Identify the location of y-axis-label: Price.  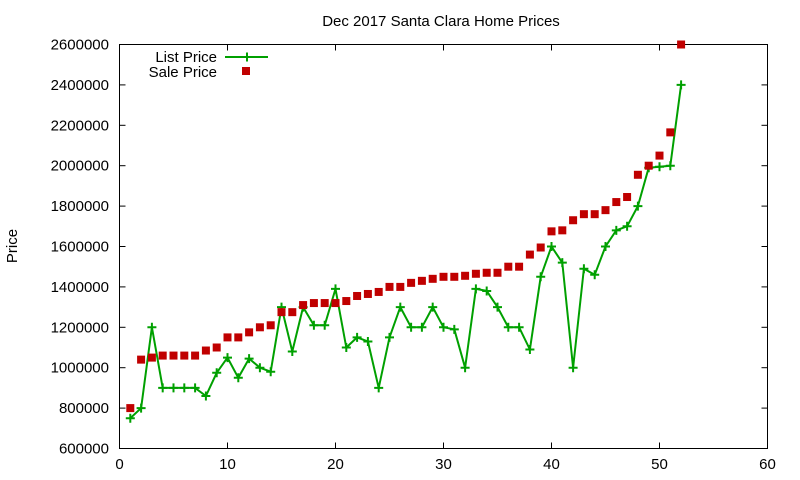
(12, 246).